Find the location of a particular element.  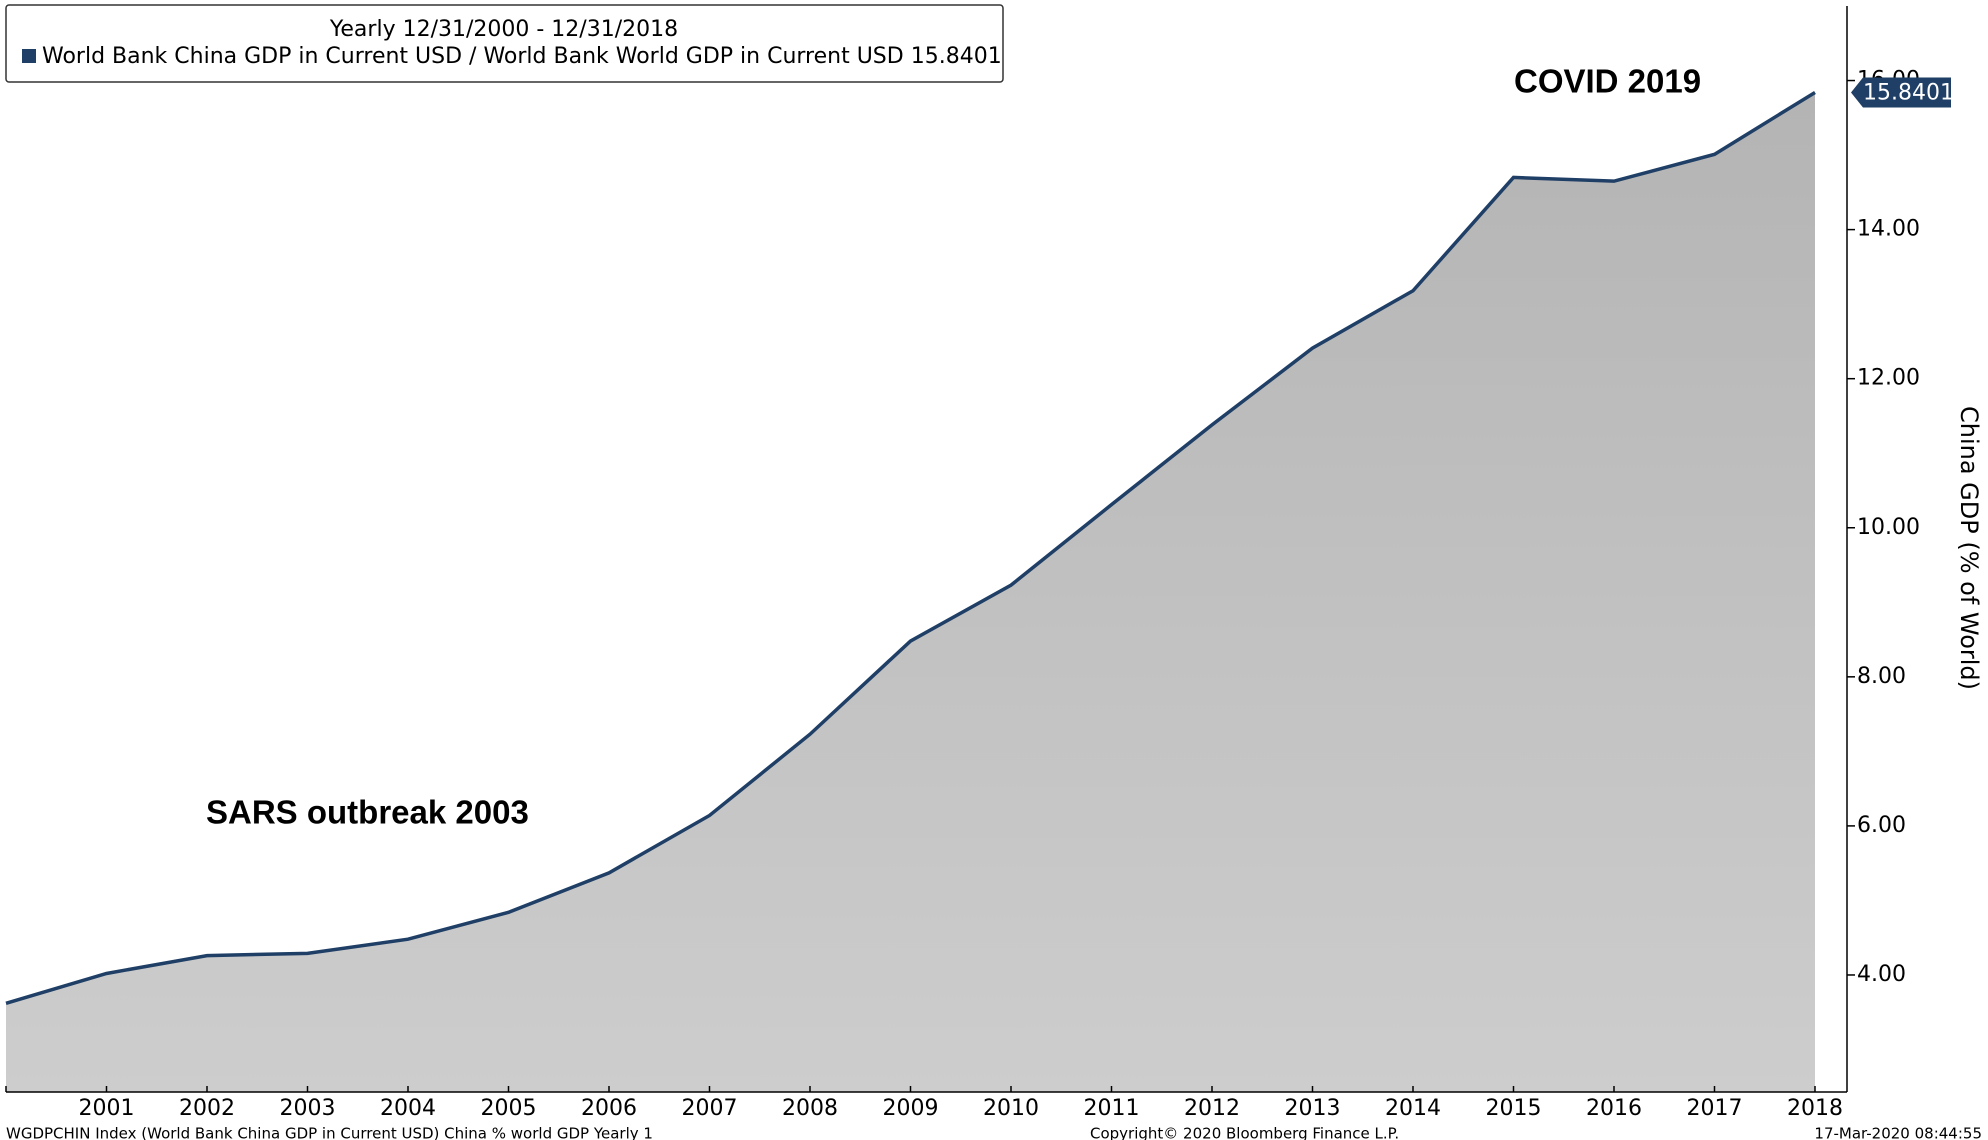

x-tick-label: 2005 is located at coordinates (509, 1108).